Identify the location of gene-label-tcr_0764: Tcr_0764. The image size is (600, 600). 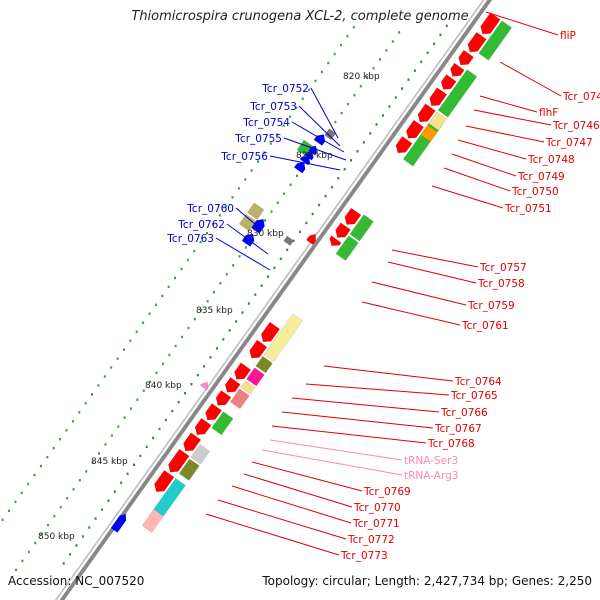
(478, 382).